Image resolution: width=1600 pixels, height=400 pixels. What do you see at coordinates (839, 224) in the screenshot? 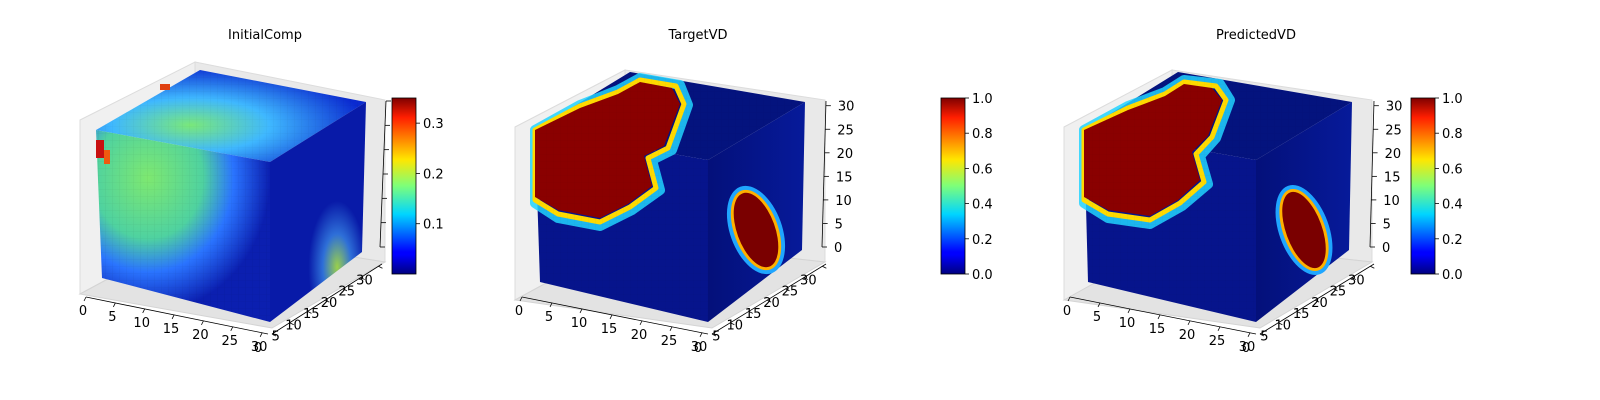
I see `z-tick-label: 5` at bounding box center [839, 224].